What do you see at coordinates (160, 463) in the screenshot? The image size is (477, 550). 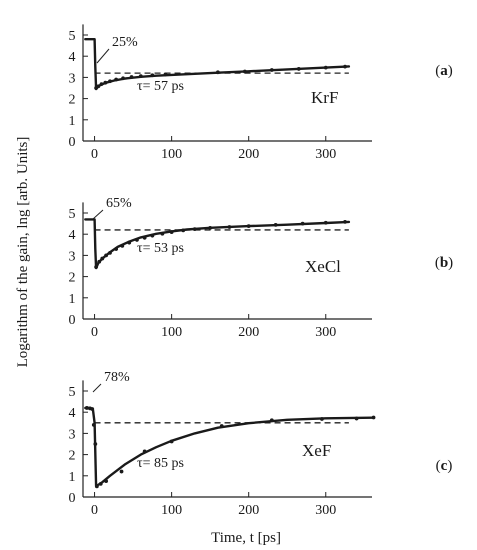 I see `tau-annotation: τ= 85 ps` at bounding box center [160, 463].